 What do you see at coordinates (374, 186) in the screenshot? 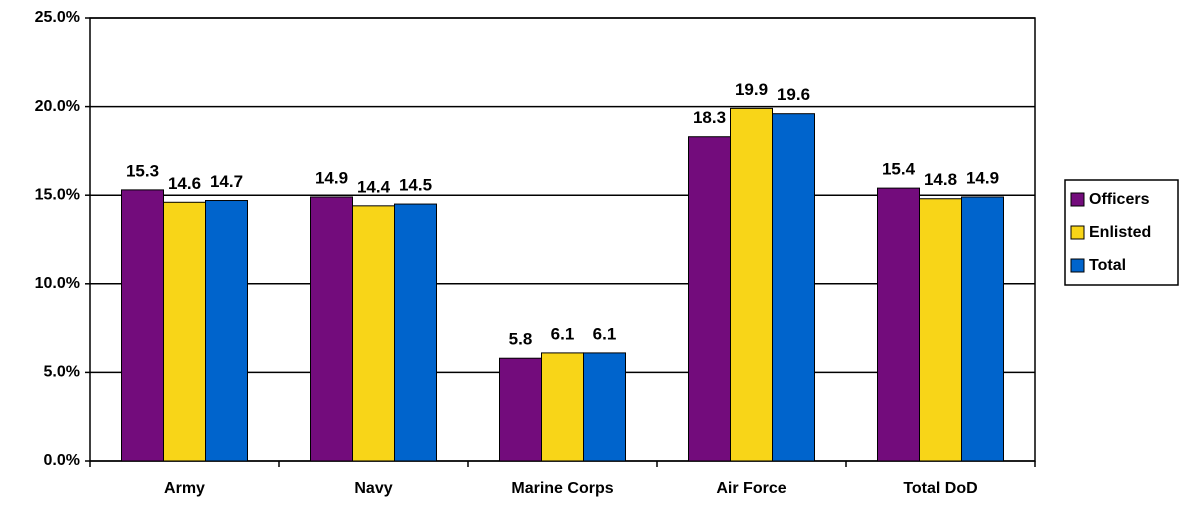
I see `value-label: 14.4` at bounding box center [374, 186].